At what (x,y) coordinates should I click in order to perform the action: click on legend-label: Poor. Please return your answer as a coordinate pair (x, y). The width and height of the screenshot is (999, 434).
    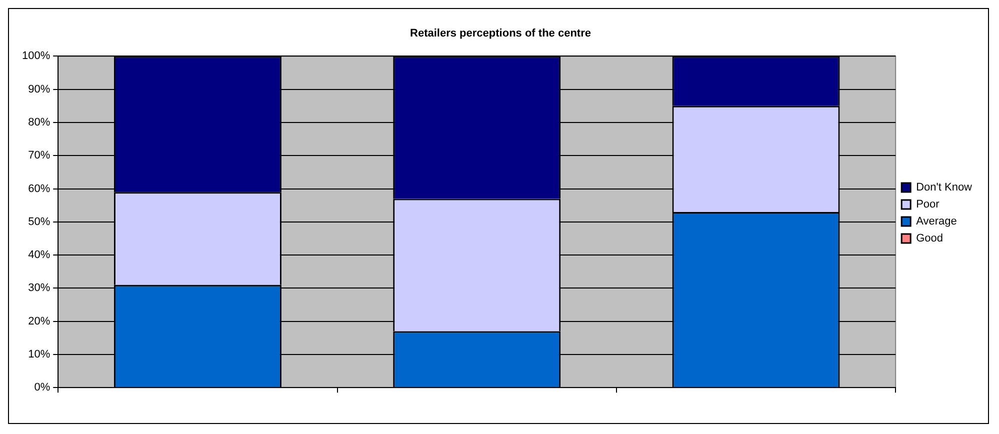
    Looking at the image, I should click on (928, 204).